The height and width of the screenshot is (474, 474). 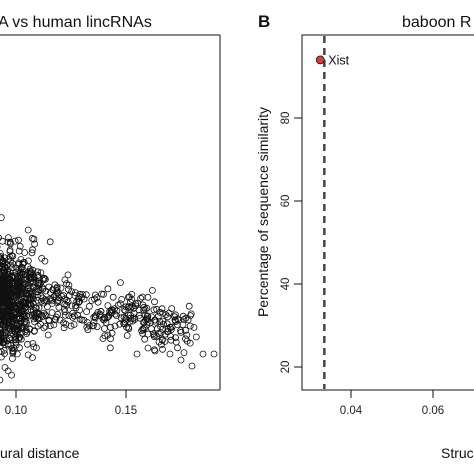 What do you see at coordinates (286, 118) in the screenshot?
I see `panel-b-y-tick-label: 80` at bounding box center [286, 118].